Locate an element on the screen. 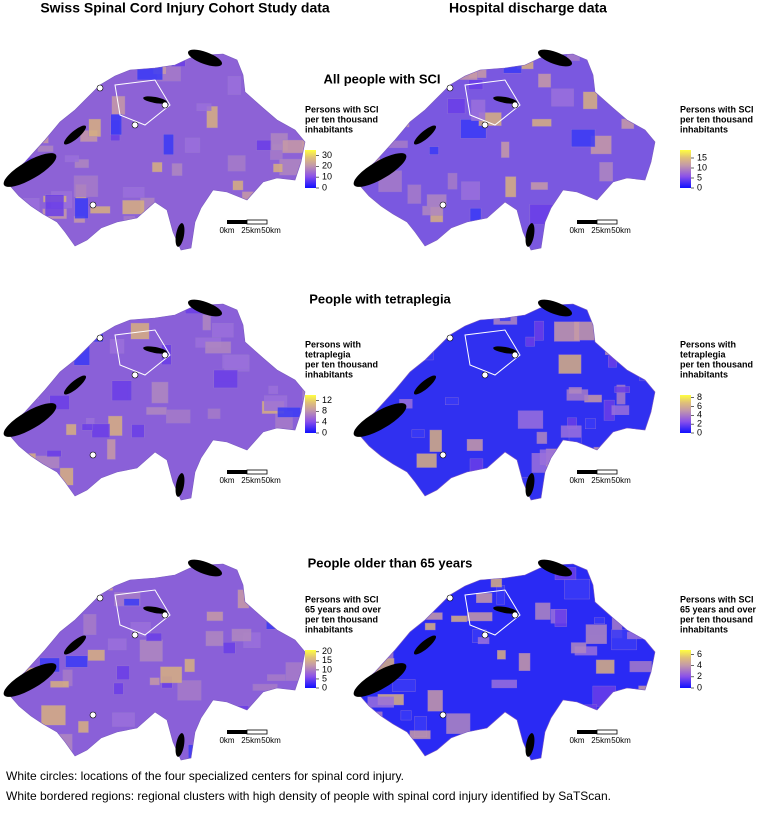  column-header: Hospital discharge data is located at coordinates (528, 8).